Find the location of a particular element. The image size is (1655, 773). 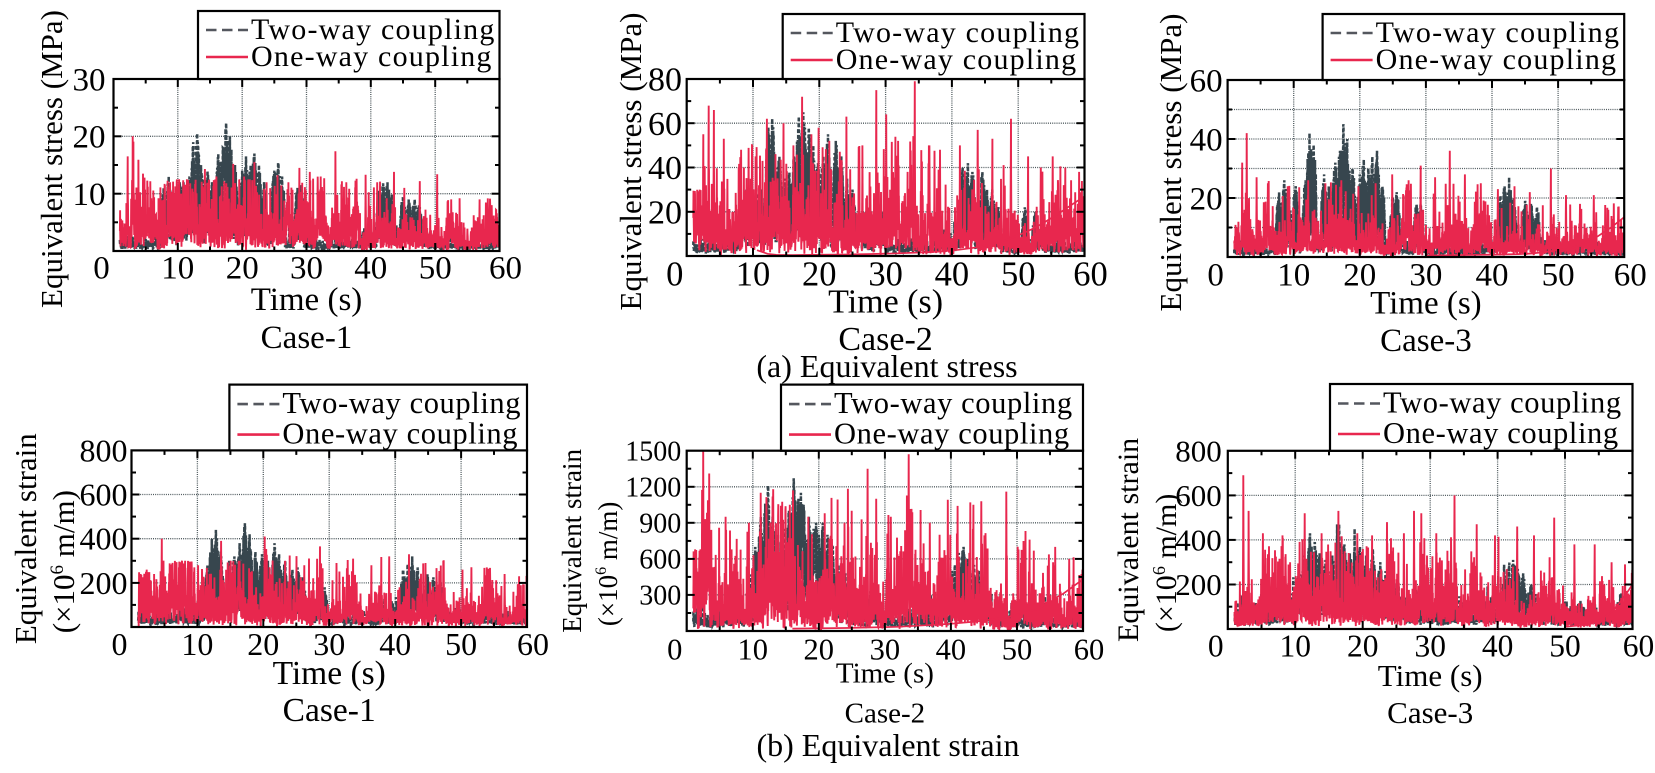

svg-text: (b) Equivalent strain is located at coordinates (887, 745).